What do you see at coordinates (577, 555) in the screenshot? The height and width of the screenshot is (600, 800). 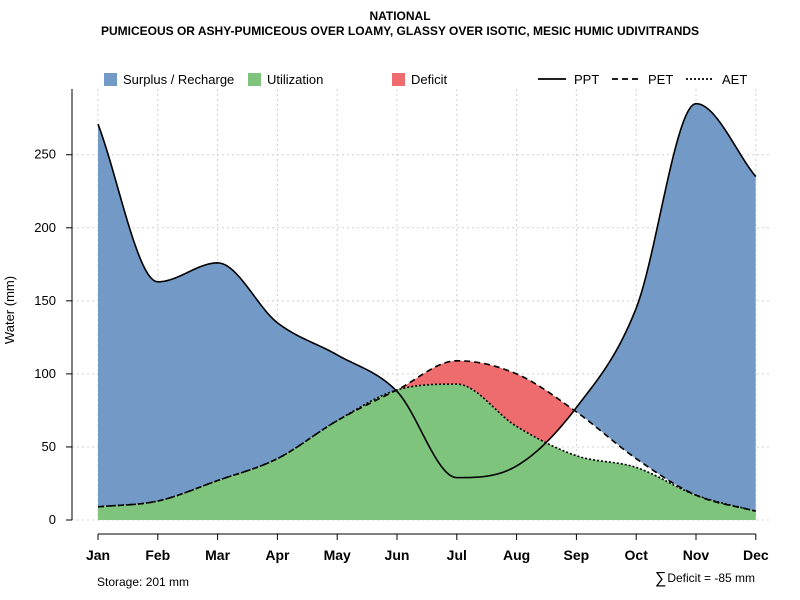 I see `x-tick-label: Sep` at bounding box center [577, 555].